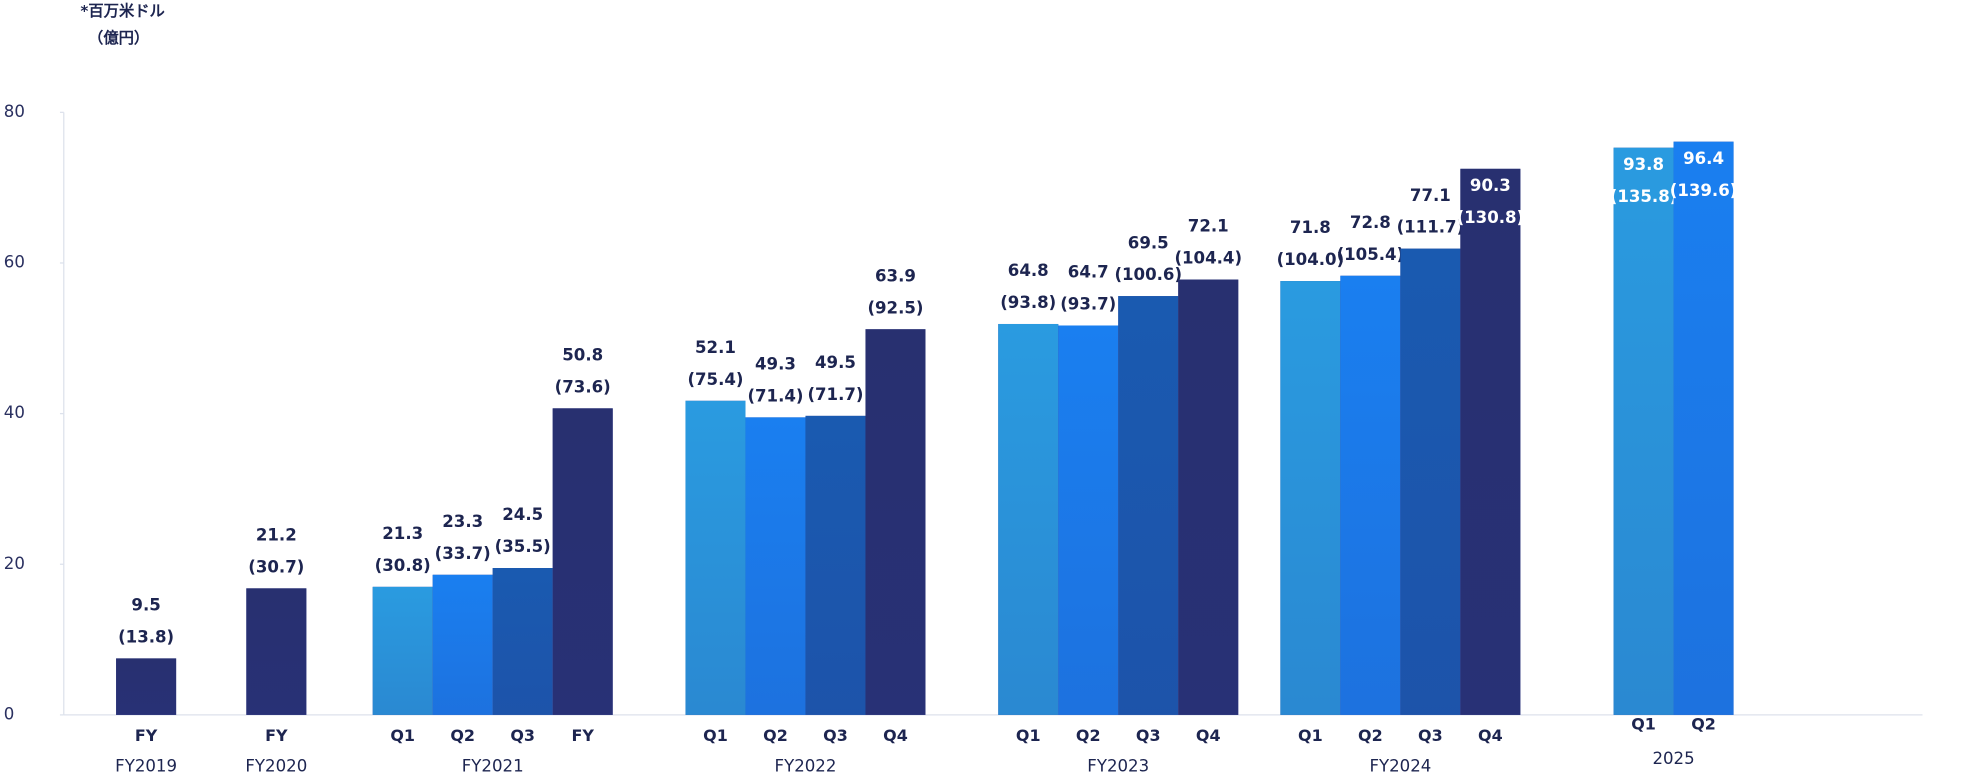  I want to click on value-label: 96.4, so click(1703, 158).